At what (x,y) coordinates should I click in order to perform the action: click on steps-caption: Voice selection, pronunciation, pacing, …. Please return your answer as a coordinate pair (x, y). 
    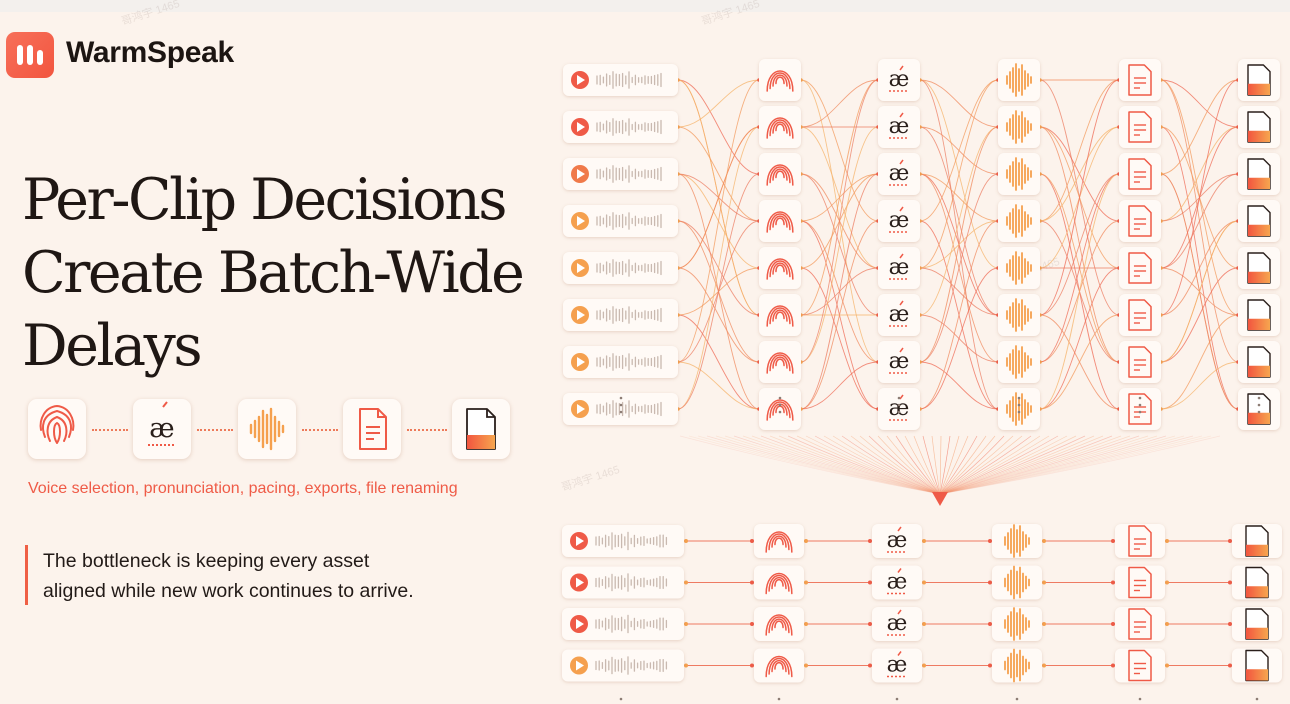
    Looking at the image, I should click on (243, 488).